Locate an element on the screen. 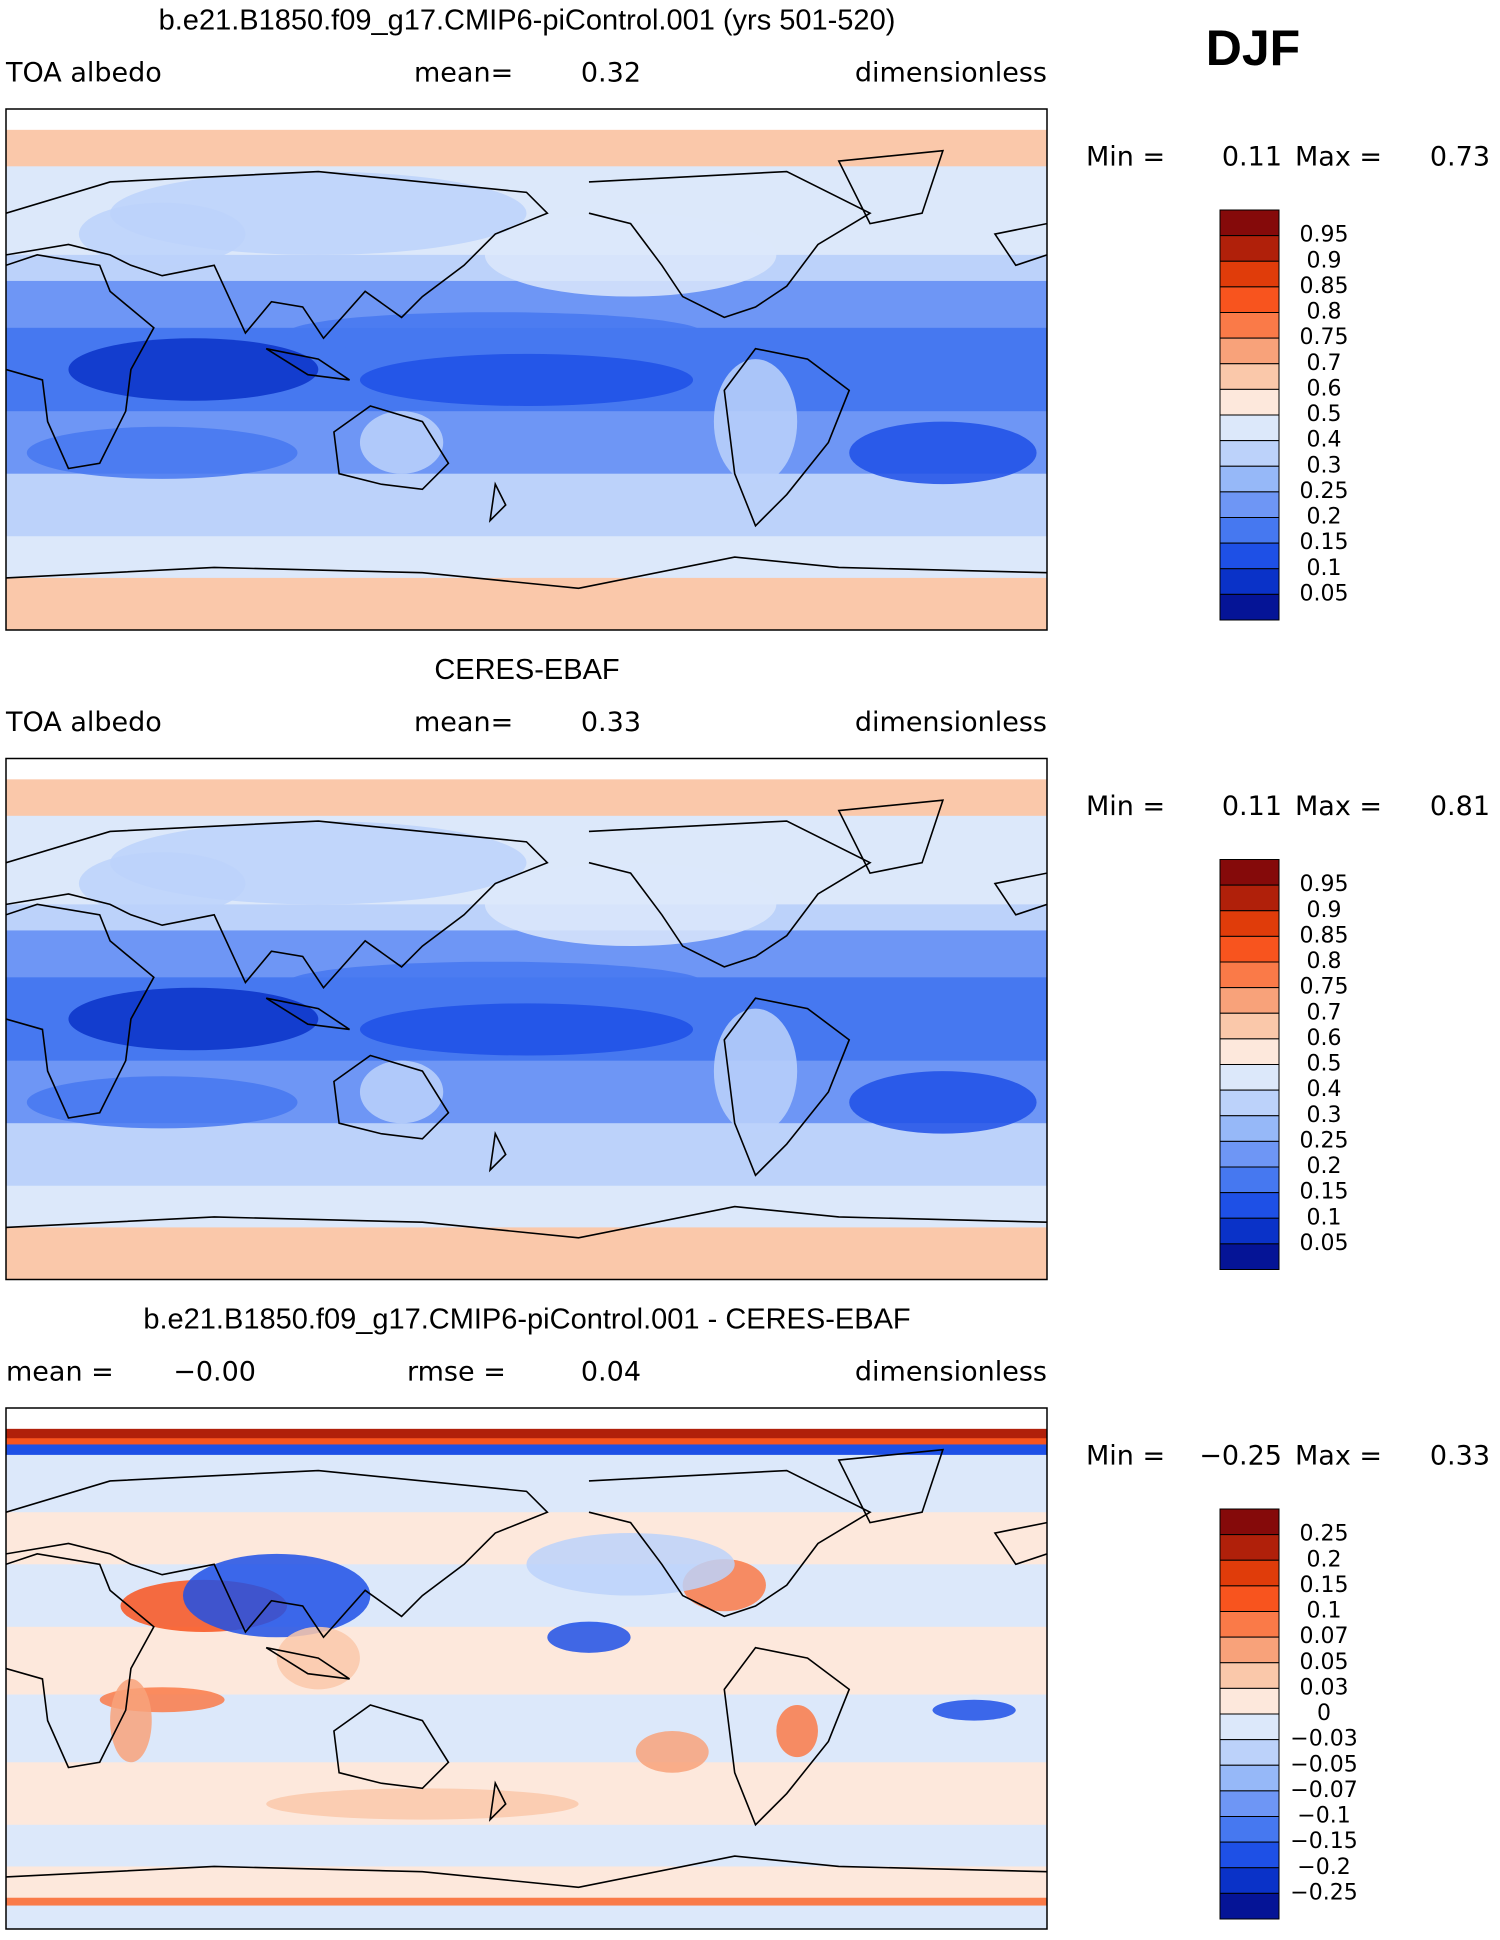 This screenshot has width=1500, height=1940. max-value: 0.81 is located at coordinates (1460, 806).